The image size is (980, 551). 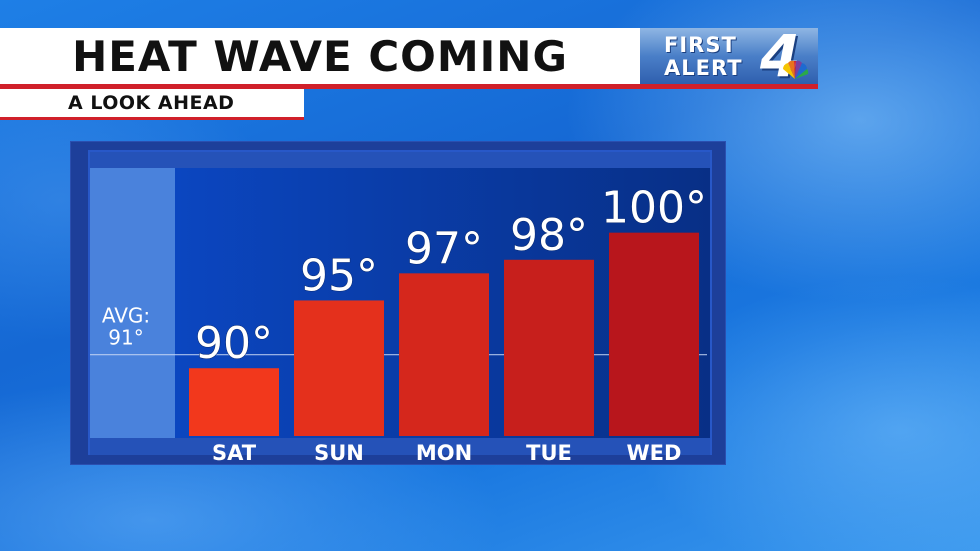 I want to click on avg-label: AVG:, so click(x=126, y=316).